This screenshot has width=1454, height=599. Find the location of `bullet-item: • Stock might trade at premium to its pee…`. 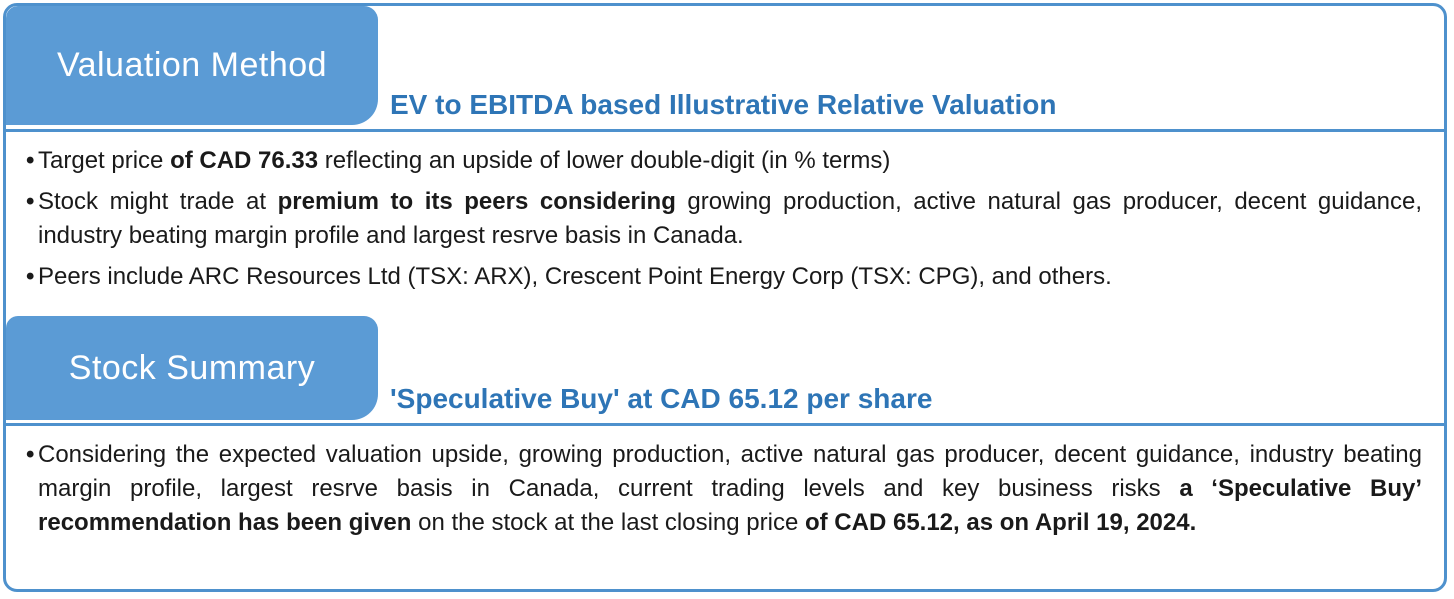

bullet-item: • Stock might trade at premium to its pee… is located at coordinates (724, 219).